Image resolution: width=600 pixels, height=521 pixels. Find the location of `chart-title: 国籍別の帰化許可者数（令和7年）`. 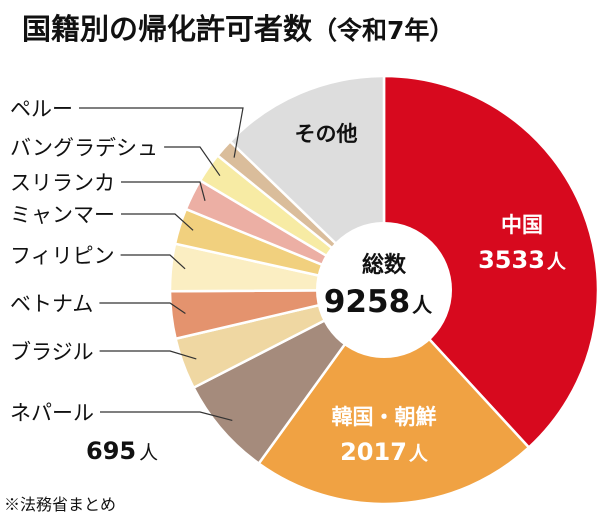

chart-title: 国籍別の帰化許可者数（令和7年） is located at coordinates (238, 29).